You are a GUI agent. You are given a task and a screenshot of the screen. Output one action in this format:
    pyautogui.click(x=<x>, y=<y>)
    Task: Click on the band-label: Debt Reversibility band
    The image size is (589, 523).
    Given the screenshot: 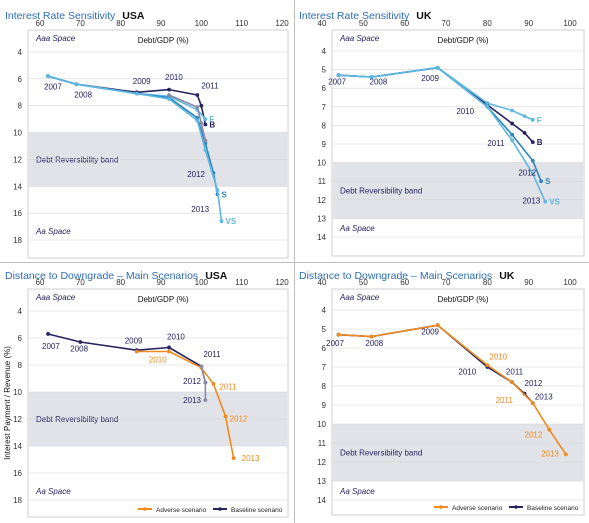 What is the action you would take?
    pyautogui.click(x=77, y=159)
    